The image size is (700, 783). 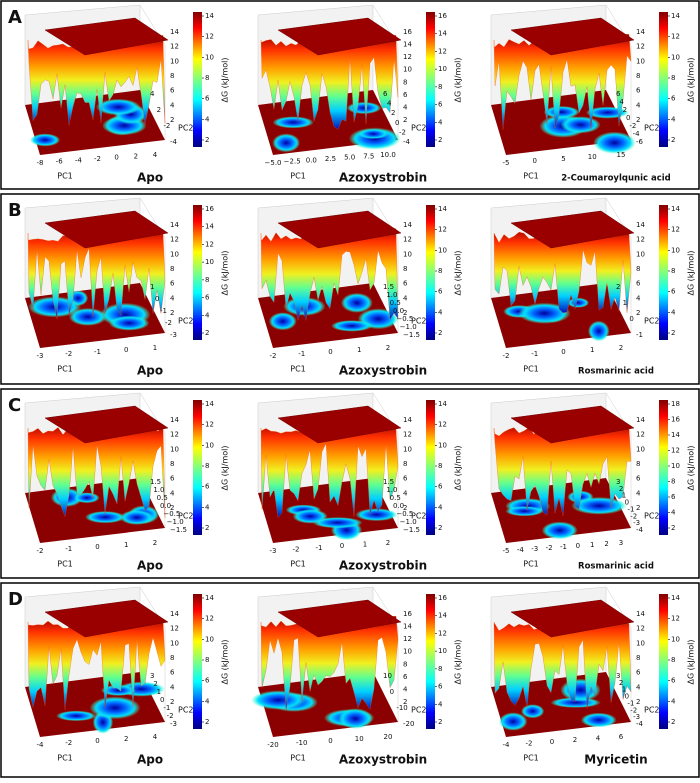 What do you see at coordinates (150, 760) in the screenshot?
I see `plot-title: Apo` at bounding box center [150, 760].